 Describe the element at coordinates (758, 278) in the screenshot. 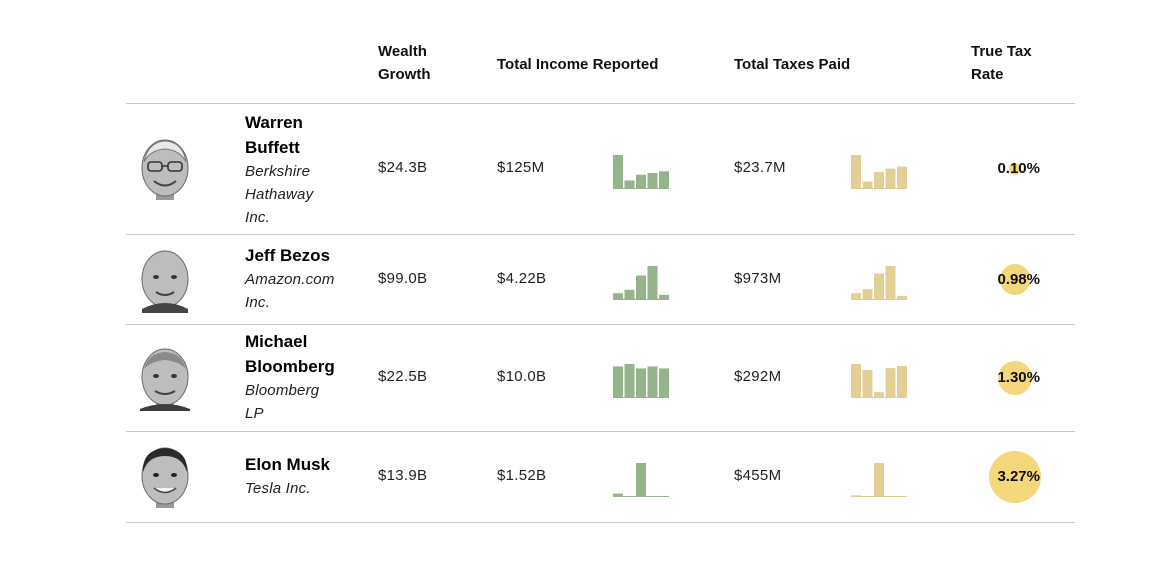

I see `total-taxes-value: $973M` at that location.